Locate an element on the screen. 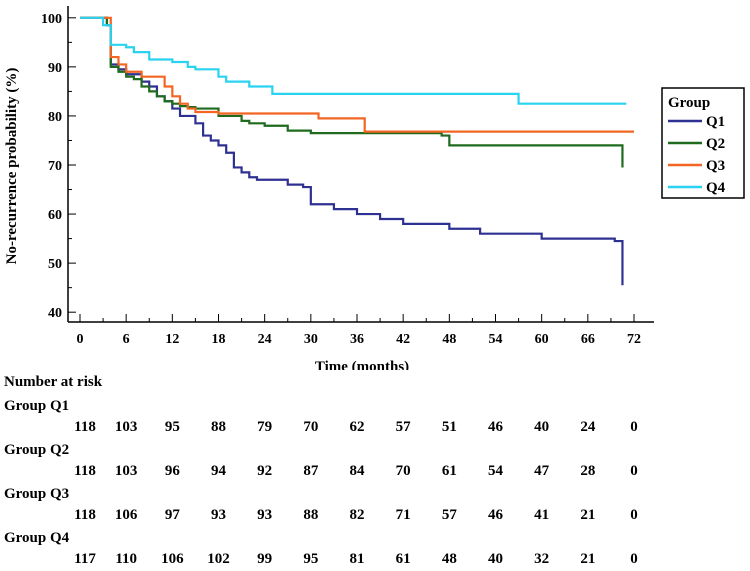 The image size is (750, 571). legend-label-q4: Q4 is located at coordinates (716, 188).